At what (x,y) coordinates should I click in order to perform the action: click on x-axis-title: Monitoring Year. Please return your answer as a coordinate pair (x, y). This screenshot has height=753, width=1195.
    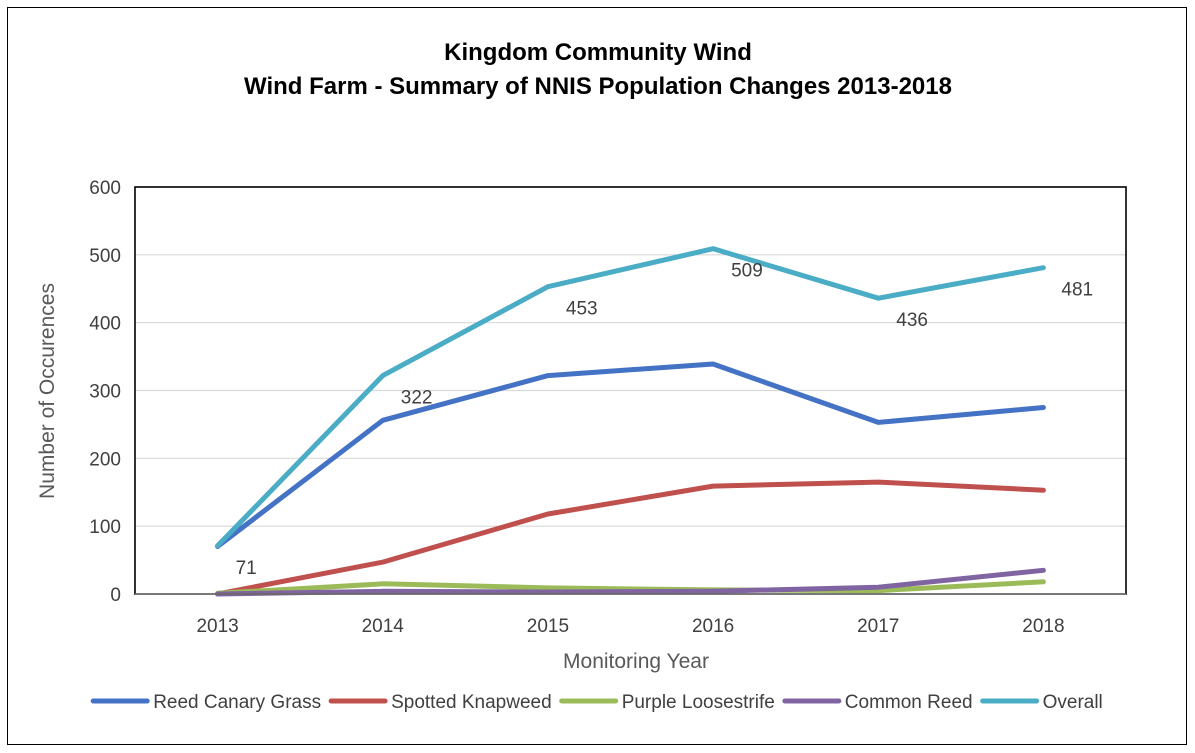
    Looking at the image, I should click on (636, 661).